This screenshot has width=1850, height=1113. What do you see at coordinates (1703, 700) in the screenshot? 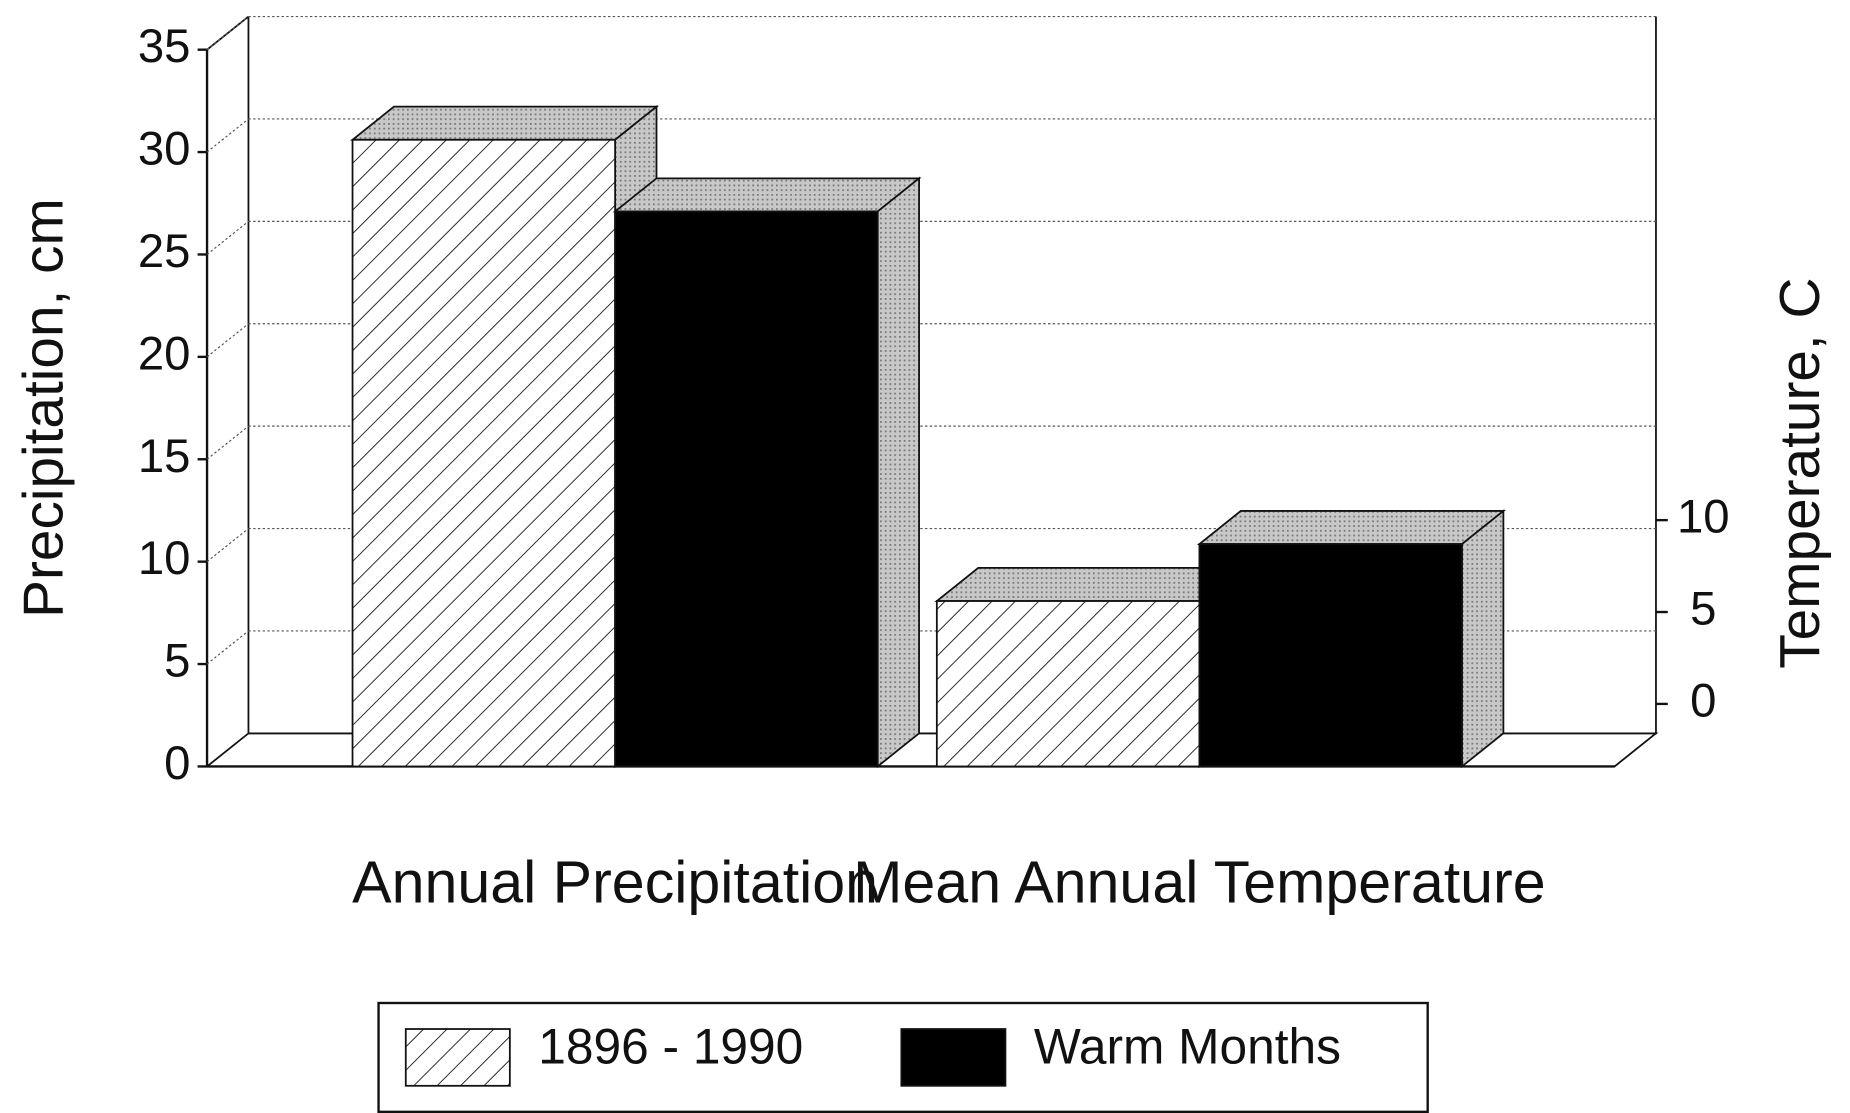
I see `y2-tick-label: 0` at bounding box center [1703, 700].